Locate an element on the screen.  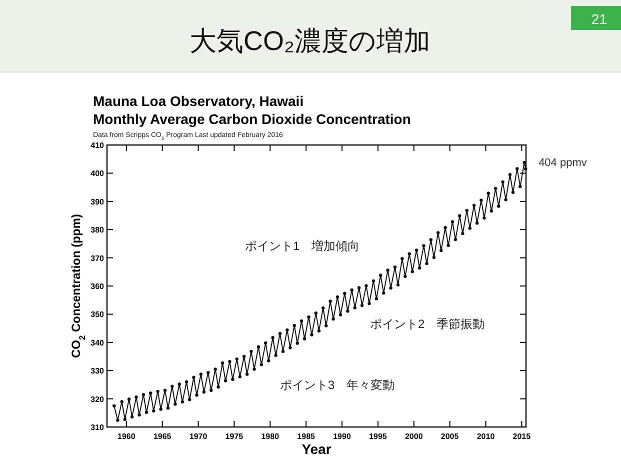
y-tick-label: 400 is located at coordinates (97, 173).